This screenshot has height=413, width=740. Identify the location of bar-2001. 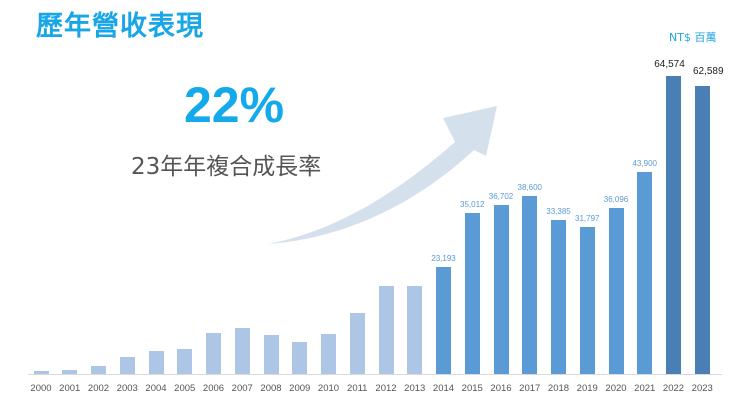
(70, 371).